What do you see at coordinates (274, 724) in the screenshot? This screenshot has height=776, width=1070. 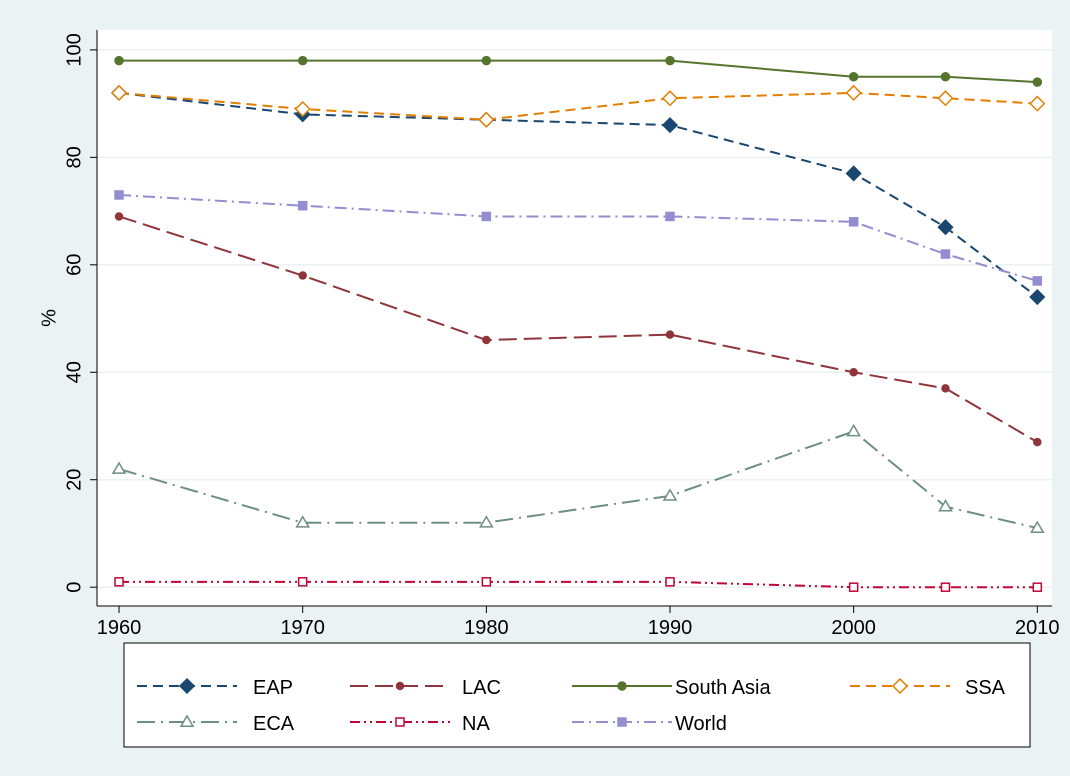 I see `legend-label: ECA` at bounding box center [274, 724].